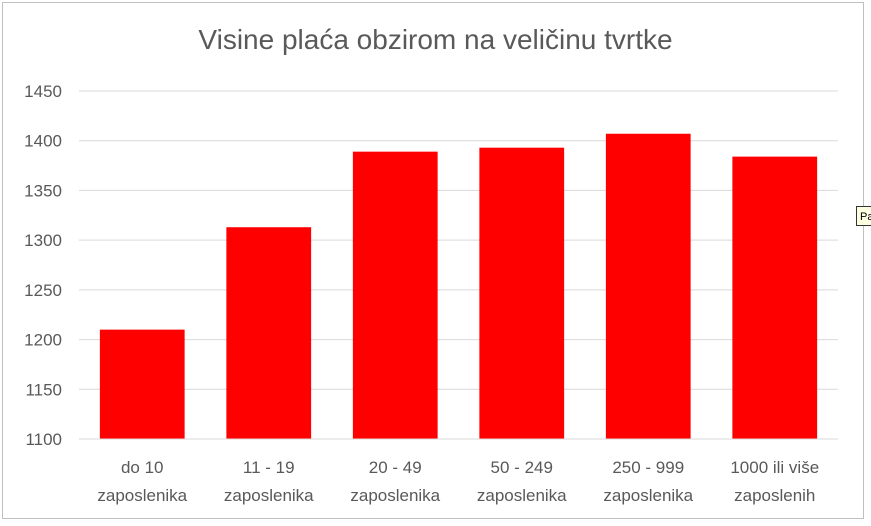 This screenshot has width=871, height=526. What do you see at coordinates (43, 389) in the screenshot?
I see `y-tick-label: 1150` at bounding box center [43, 389].